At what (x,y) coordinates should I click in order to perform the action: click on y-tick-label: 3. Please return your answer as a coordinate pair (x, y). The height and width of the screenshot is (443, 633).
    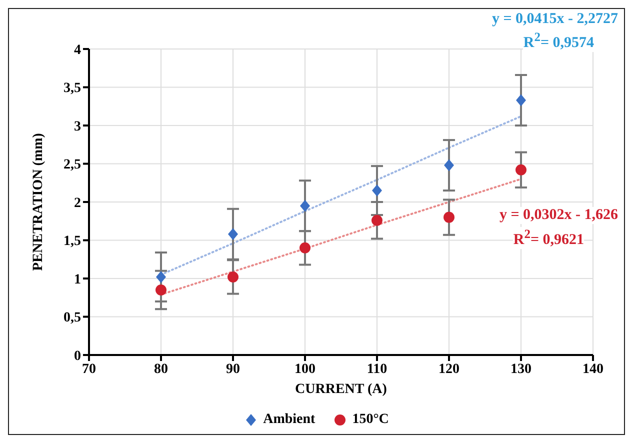
    Looking at the image, I should click on (77, 126).